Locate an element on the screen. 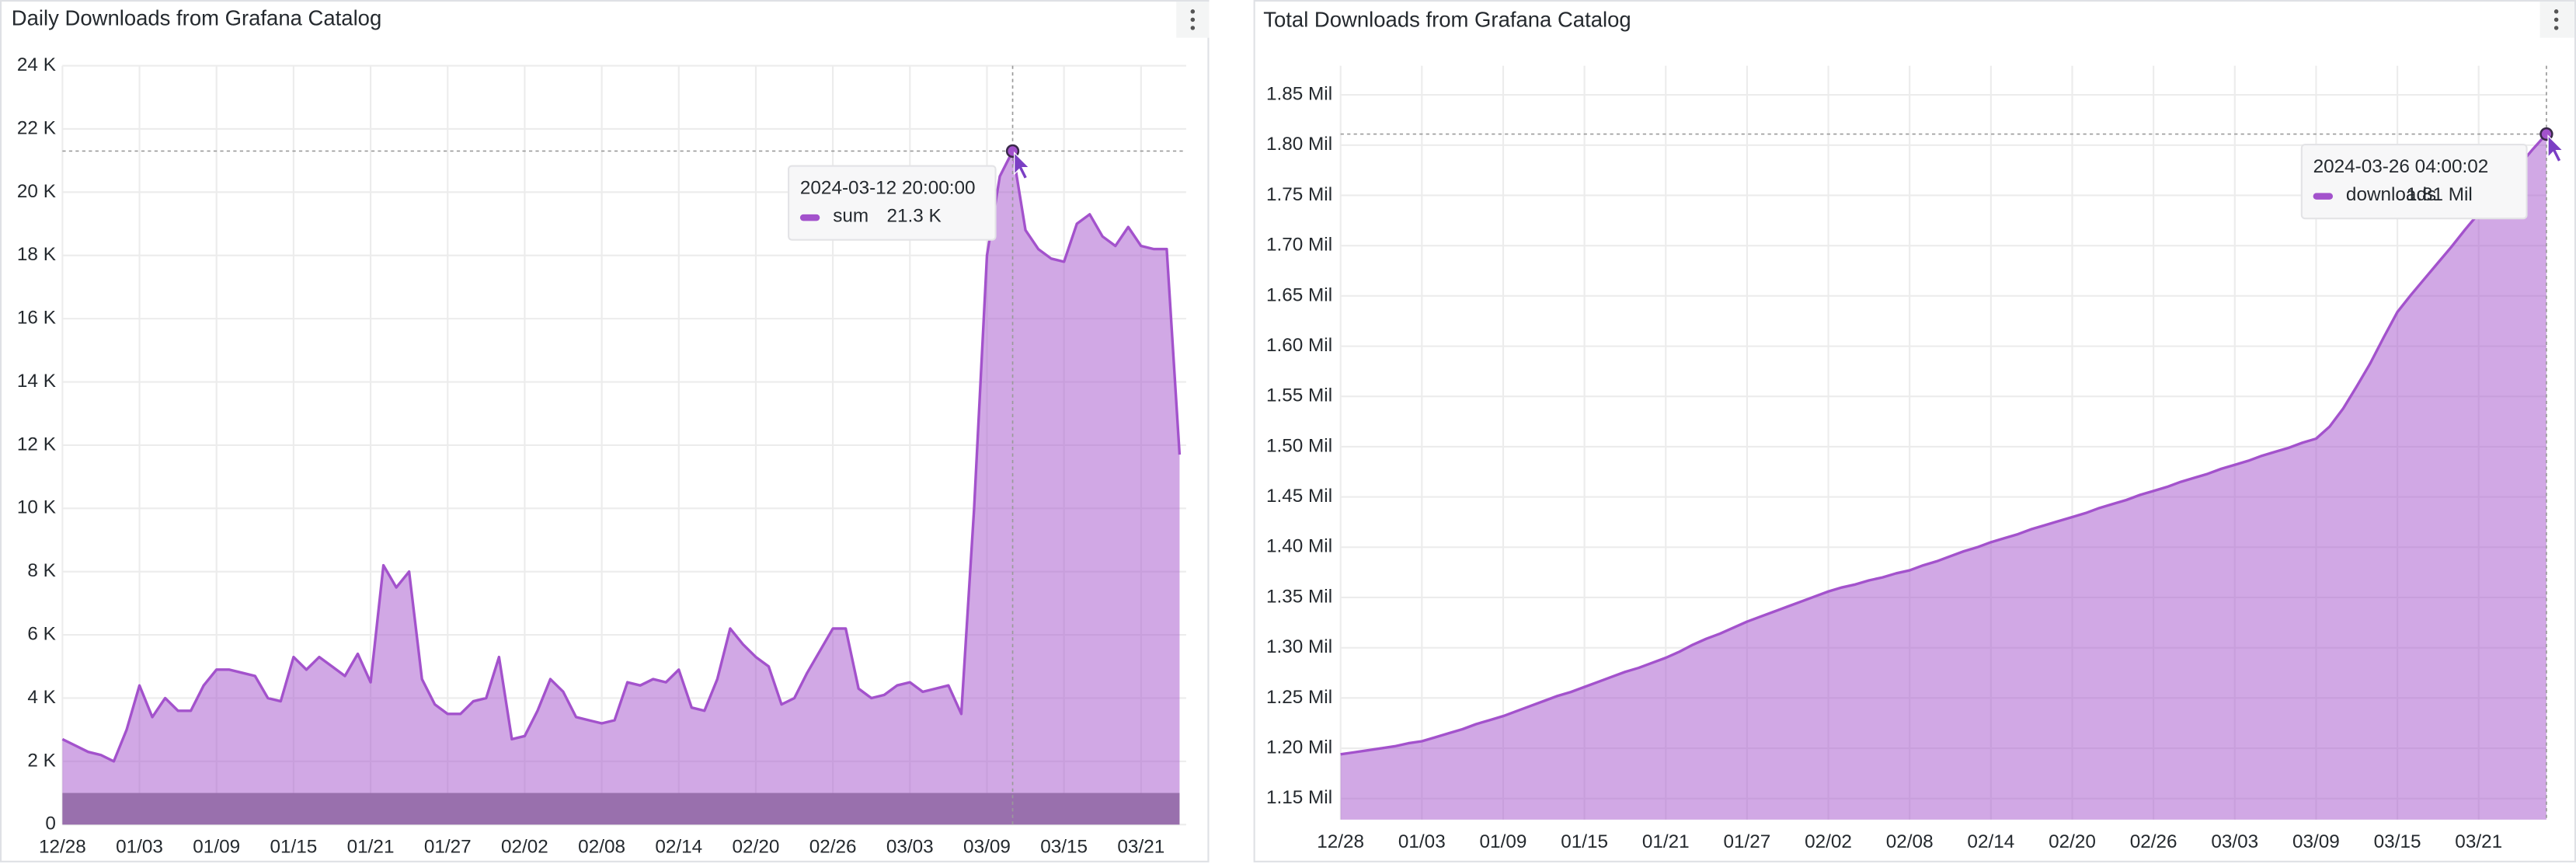 Image resolution: width=2576 pixels, height=864 pixels. y-tick-label: 1.60 Mil is located at coordinates (1299, 346).